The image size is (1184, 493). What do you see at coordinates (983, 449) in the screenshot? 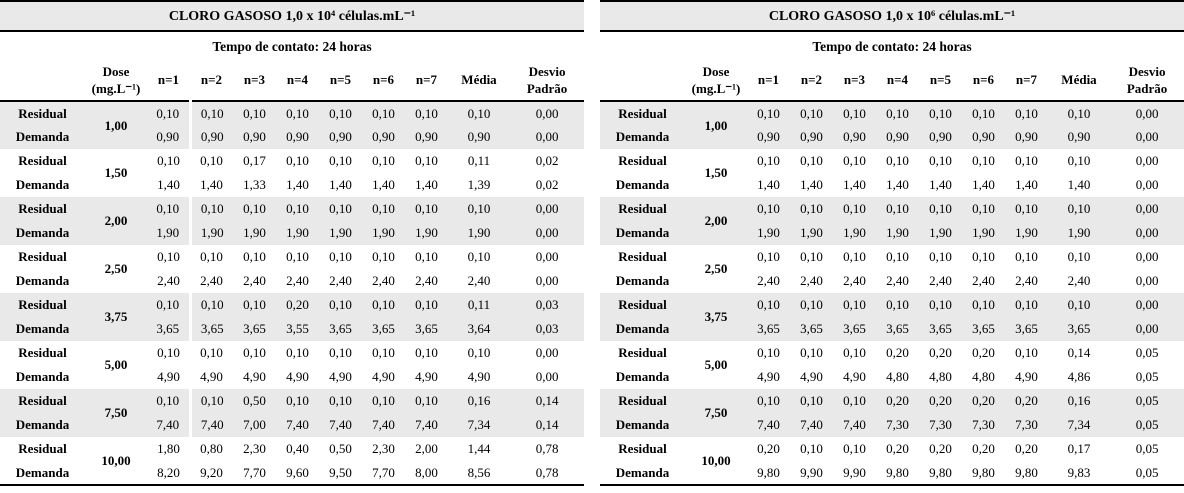
I see `value-n6: 0,20` at bounding box center [983, 449].